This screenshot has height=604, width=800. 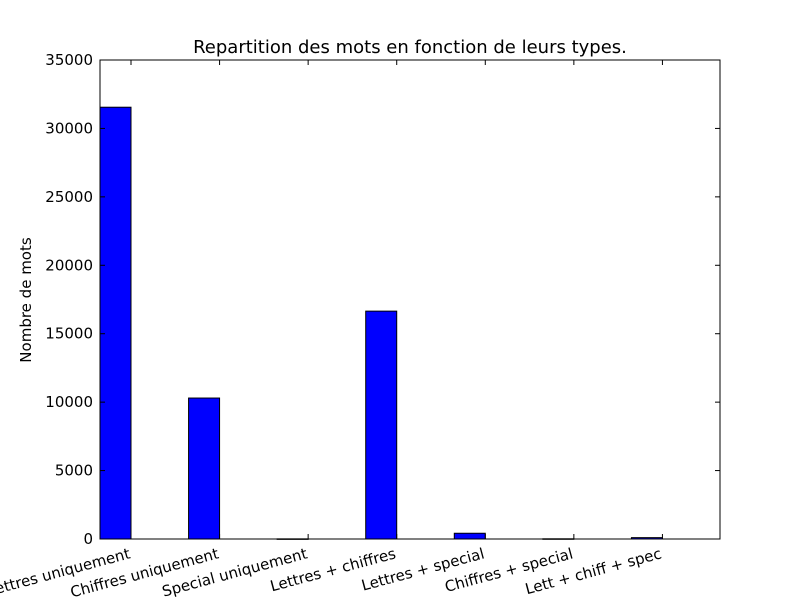 What do you see at coordinates (74, 471) in the screenshot?
I see `y-tick-label-2: 5000` at bounding box center [74, 471].